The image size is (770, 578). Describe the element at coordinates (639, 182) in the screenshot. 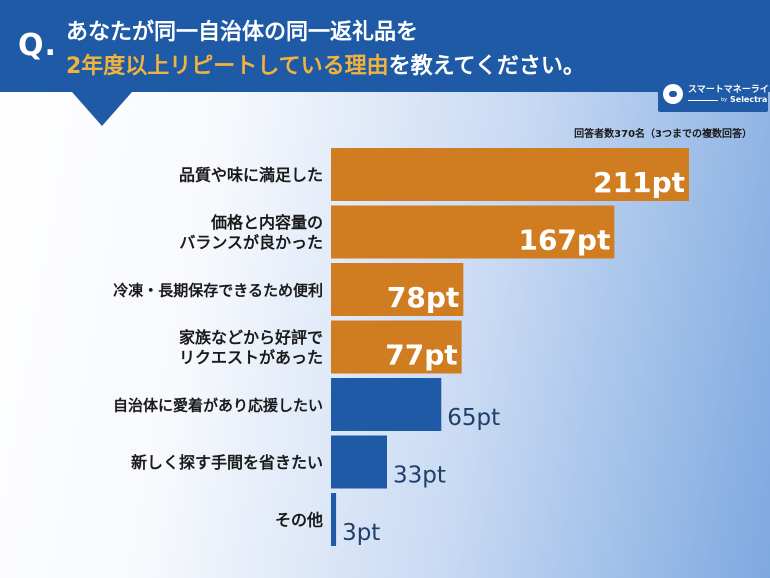

I see `value-label-0: 211pt` at that location.